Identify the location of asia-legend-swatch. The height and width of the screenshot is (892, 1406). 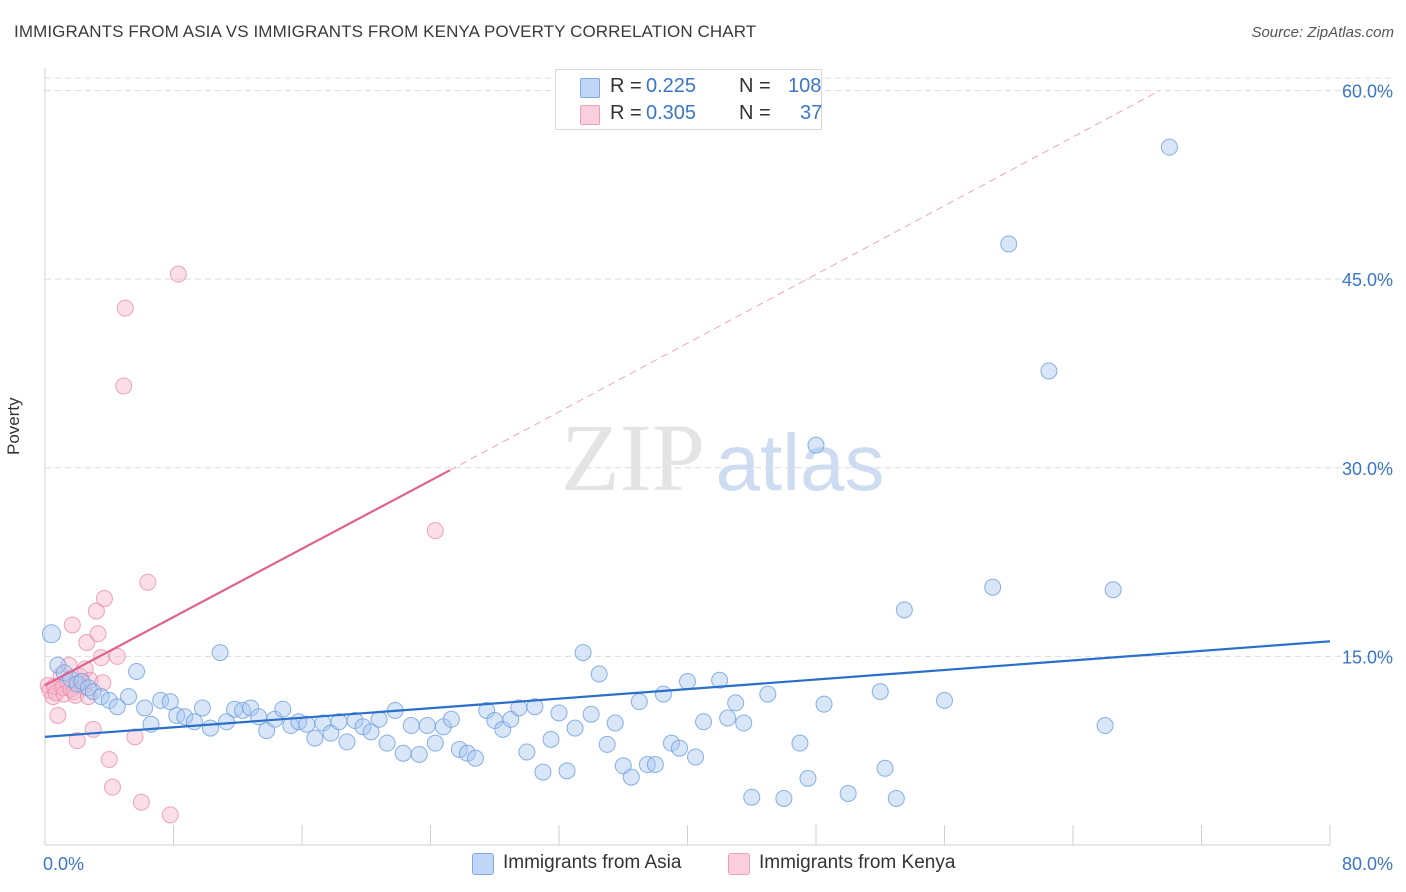
(483, 864).